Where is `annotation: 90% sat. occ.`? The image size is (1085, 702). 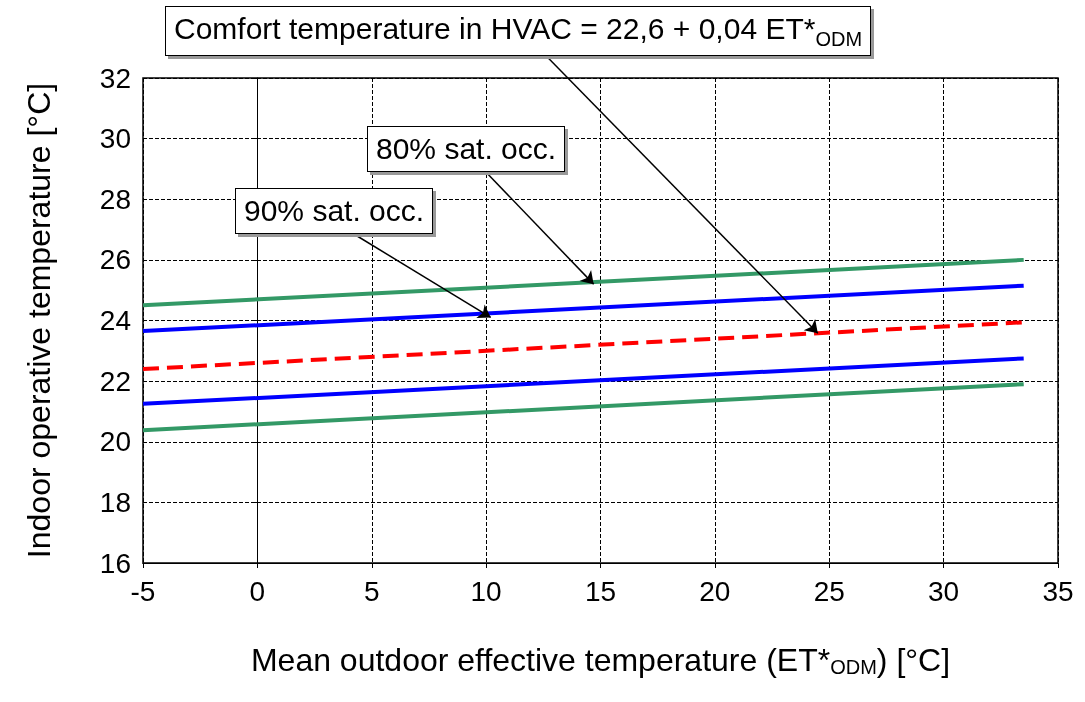 annotation: 90% sat. occ. is located at coordinates (334, 211).